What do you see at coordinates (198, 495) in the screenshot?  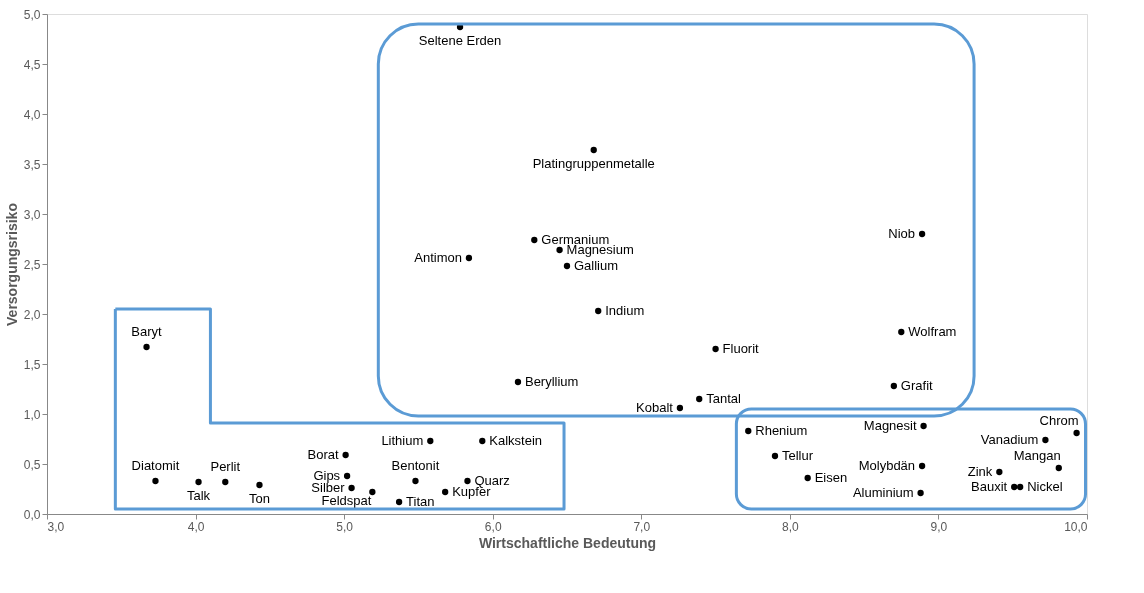 I see `annotation: Talk` at bounding box center [198, 495].